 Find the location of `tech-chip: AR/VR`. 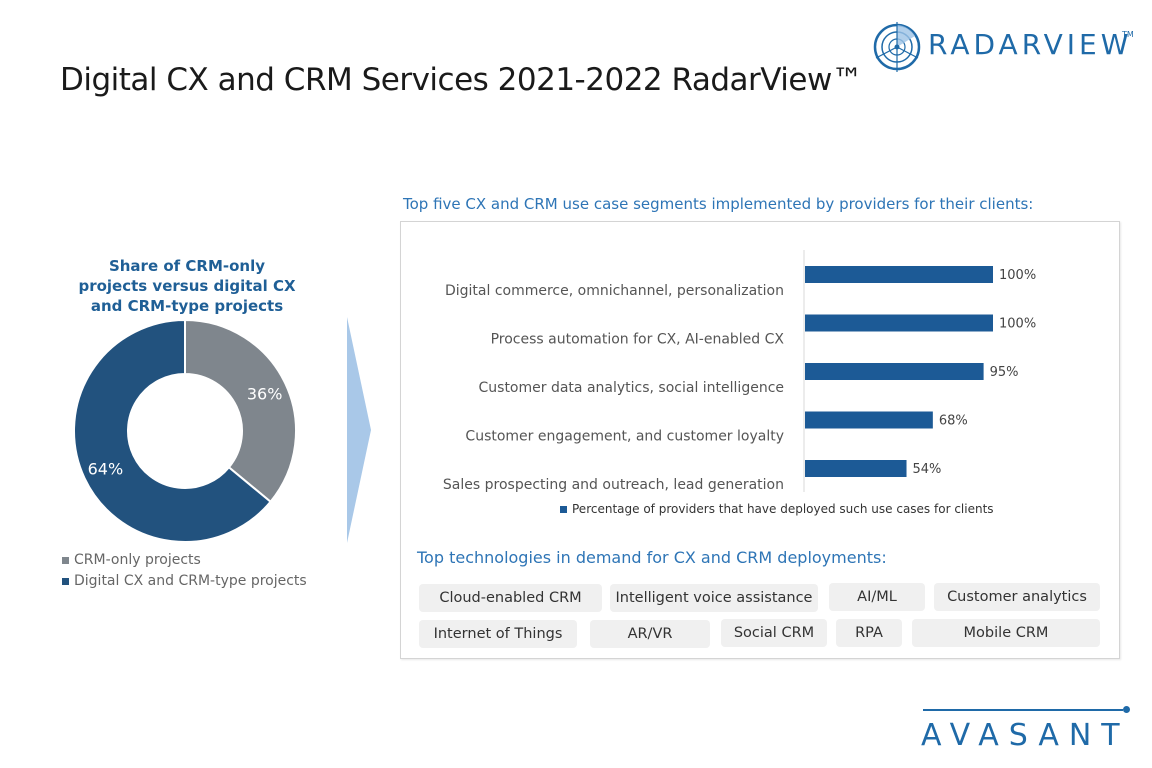

tech-chip: AR/VR is located at coordinates (650, 634).